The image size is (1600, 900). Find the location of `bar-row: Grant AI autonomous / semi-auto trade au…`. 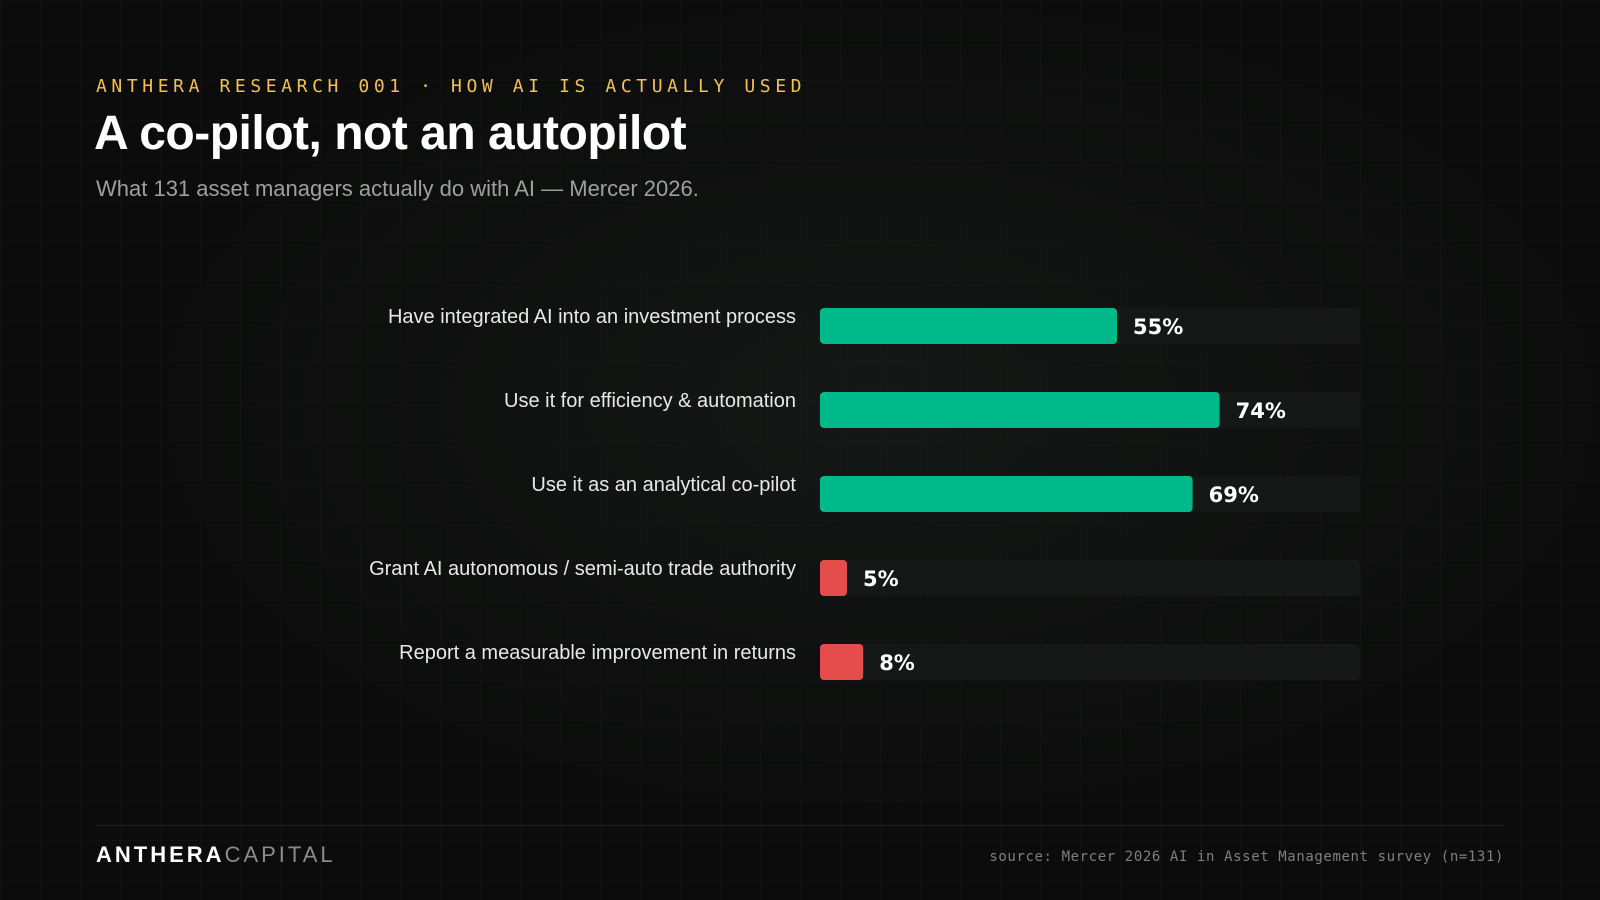

bar-row: Grant AI autonomous / semi-auto trade au… is located at coordinates (864, 577).